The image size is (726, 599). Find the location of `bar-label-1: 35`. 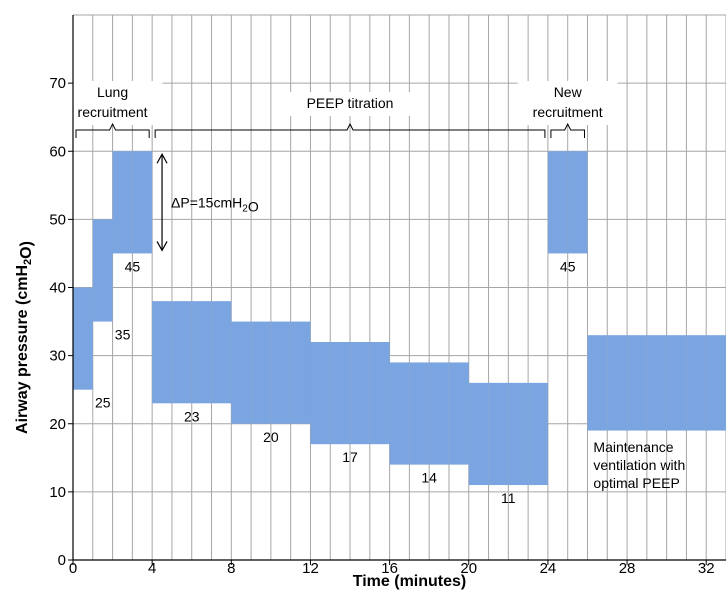

bar-label-1: 35 is located at coordinates (123, 335).